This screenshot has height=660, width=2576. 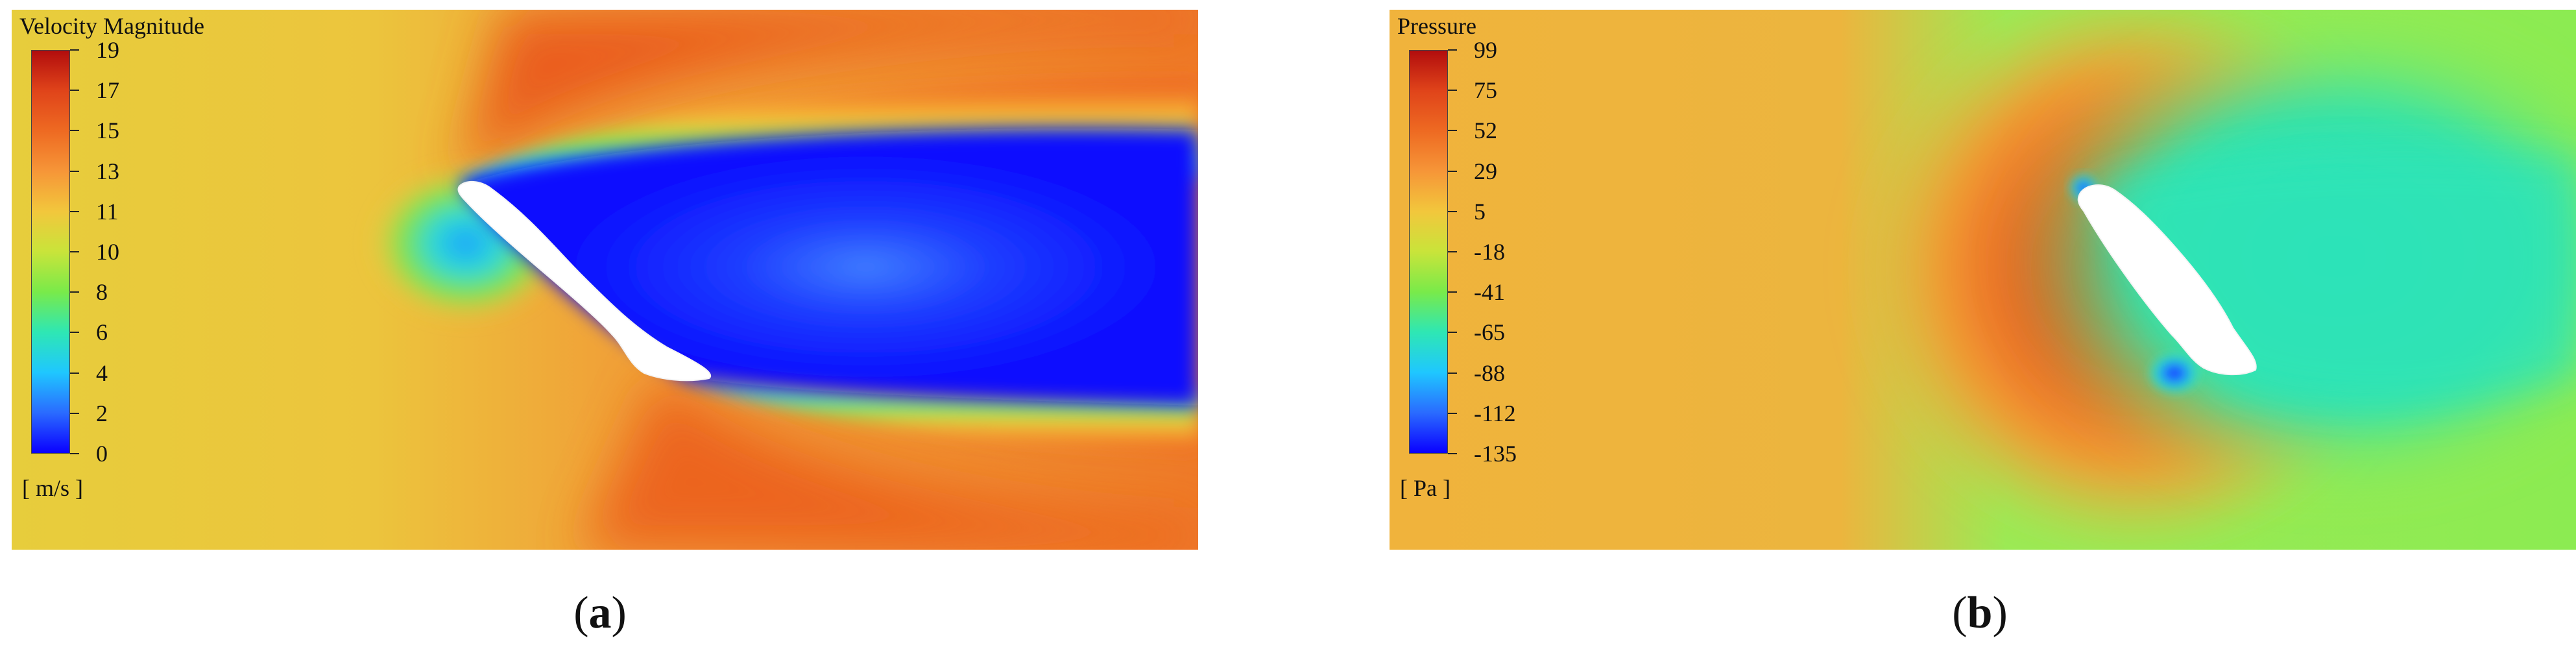 What do you see at coordinates (2000, 613) in the screenshot?
I see `caption-b-close: )` at bounding box center [2000, 613].